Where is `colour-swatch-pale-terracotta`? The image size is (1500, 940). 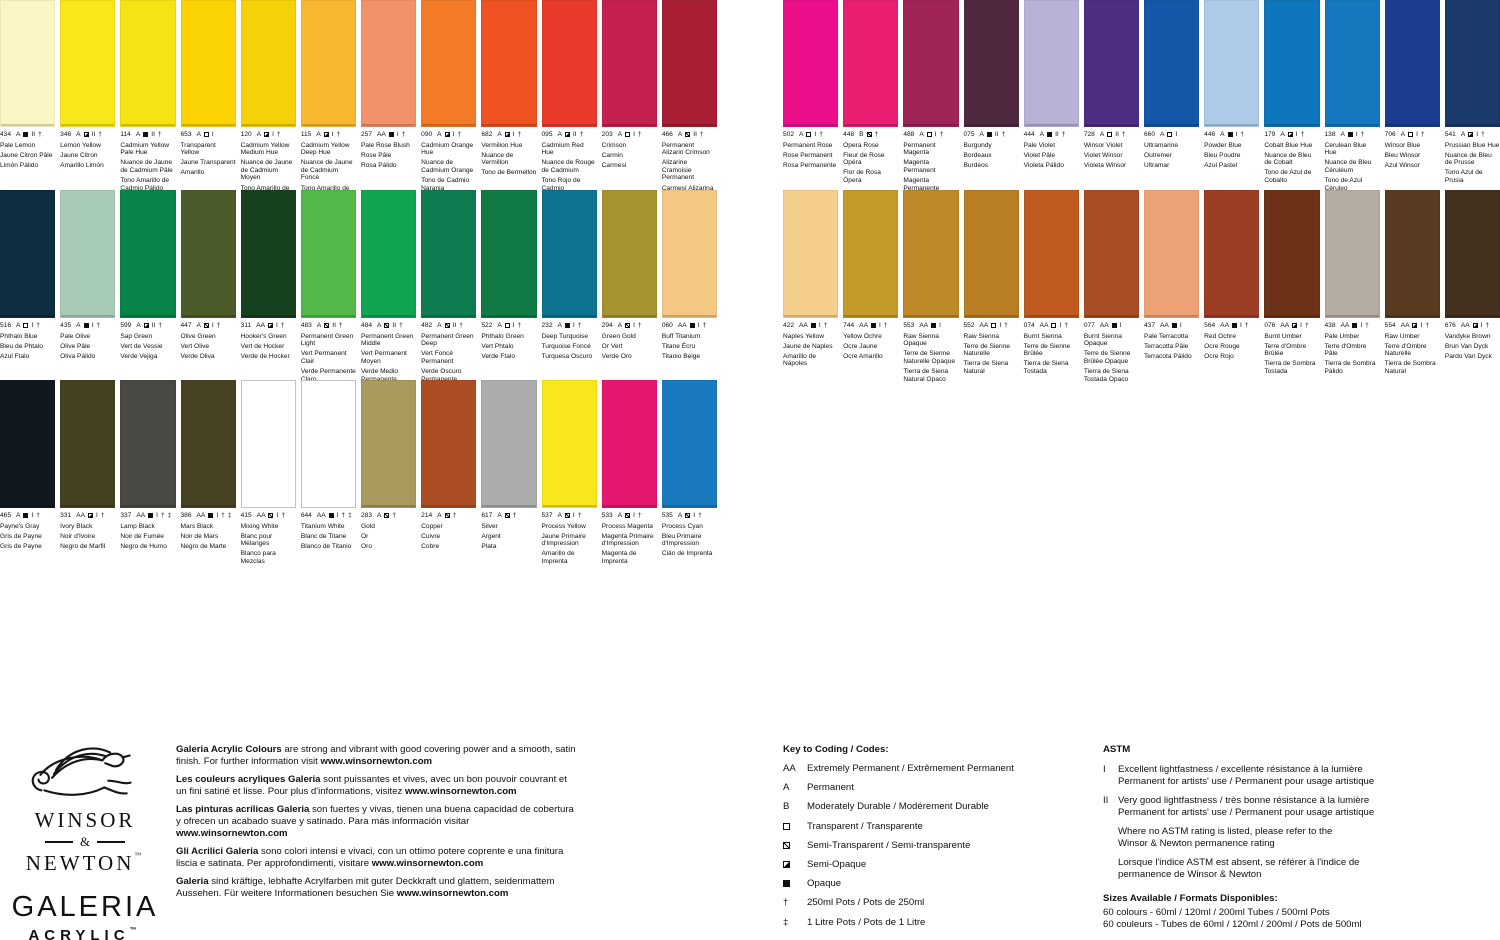 colour-swatch-pale-terracotta is located at coordinates (1172, 254).